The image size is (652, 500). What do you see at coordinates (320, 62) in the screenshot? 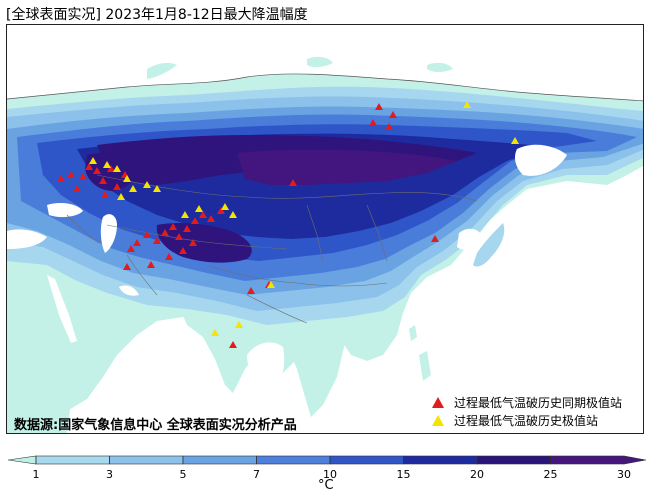
I see `severnaya-zemlya` at bounding box center [320, 62].